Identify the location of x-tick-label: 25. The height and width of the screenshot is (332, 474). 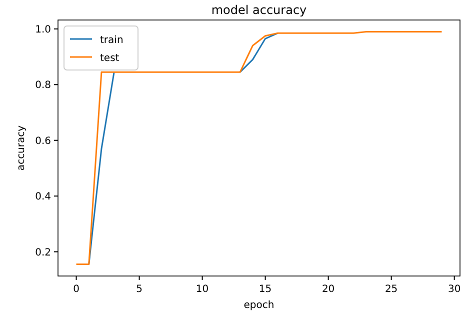
(391, 289).